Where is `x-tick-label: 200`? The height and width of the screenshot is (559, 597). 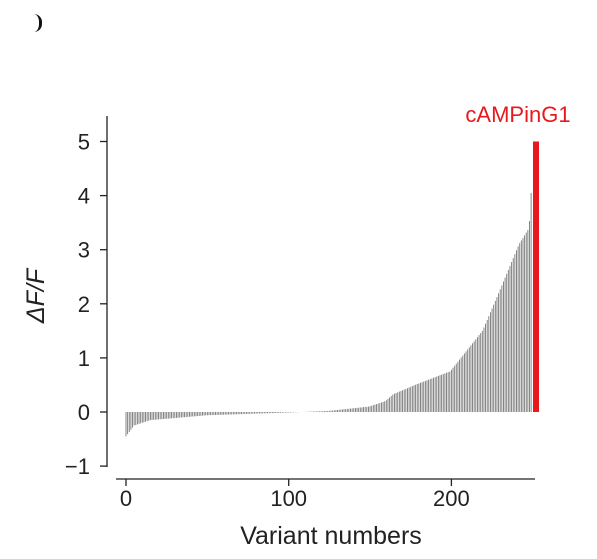
x-tick-label: 200 is located at coordinates (451, 498).